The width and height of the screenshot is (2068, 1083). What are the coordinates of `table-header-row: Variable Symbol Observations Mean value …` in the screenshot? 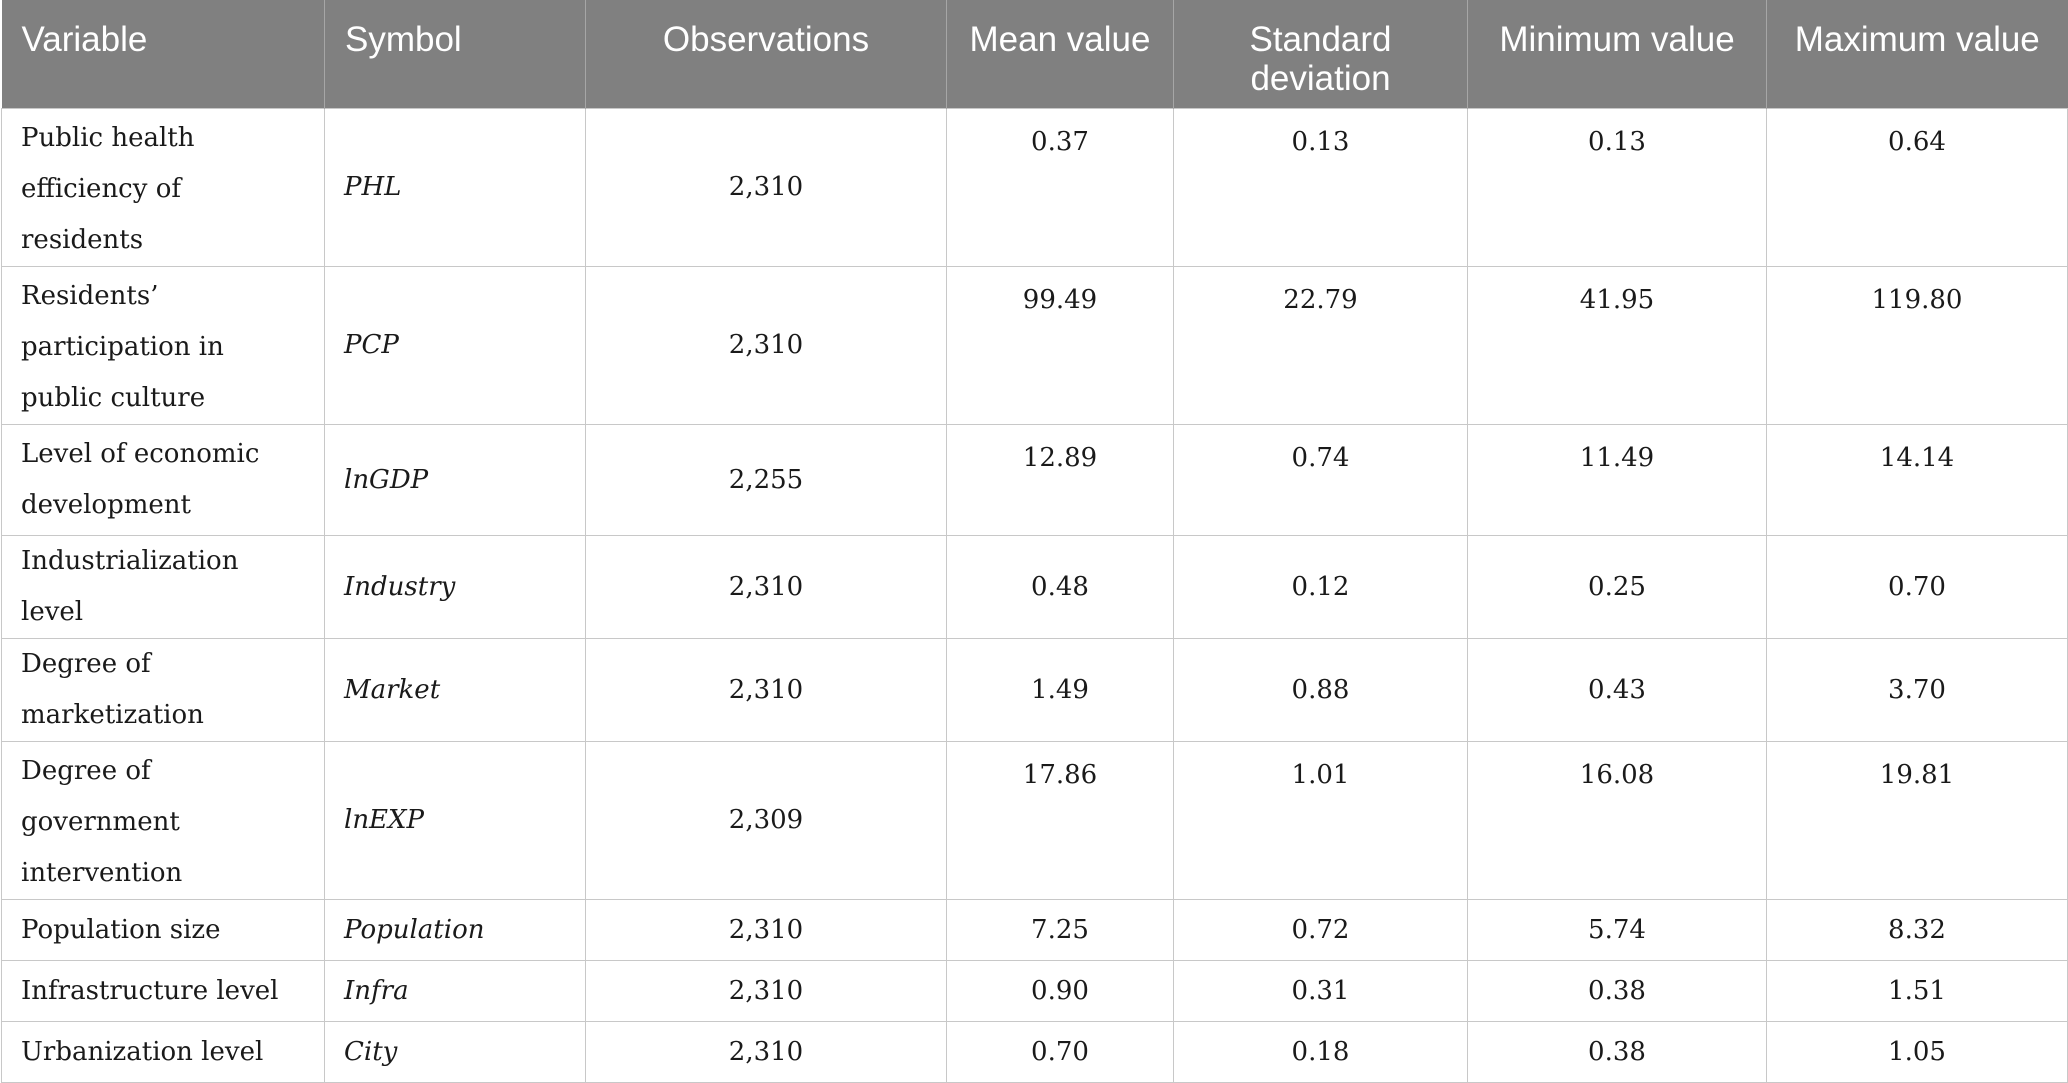 It's located at (1034, 54).